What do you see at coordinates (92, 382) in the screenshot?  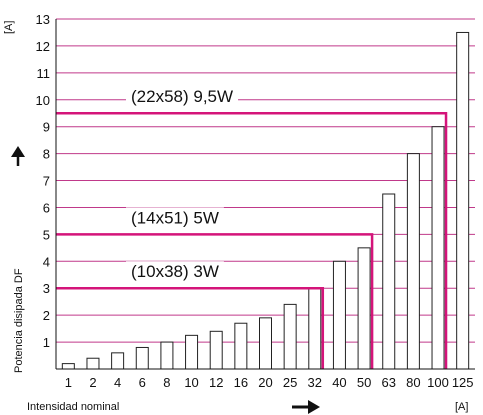 I see `x-tick-label: 2` at bounding box center [92, 382].